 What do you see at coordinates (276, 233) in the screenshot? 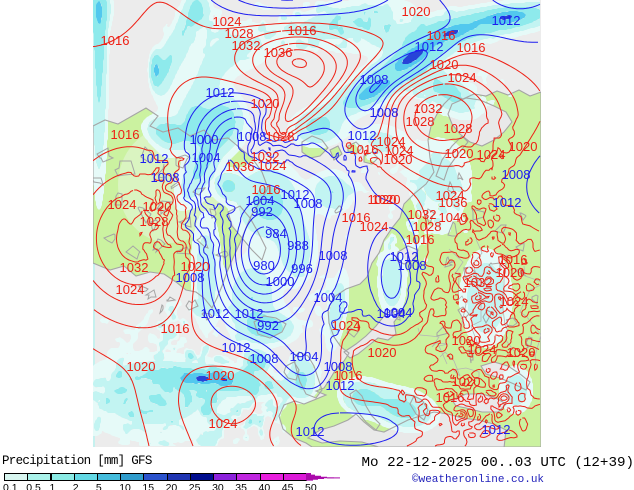
I see `svg-text: 984` at bounding box center [276, 233].